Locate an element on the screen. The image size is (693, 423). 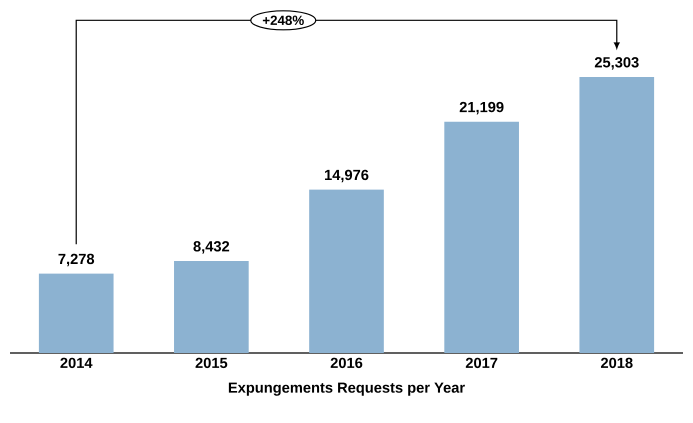
x-tick-label: 2016 is located at coordinates (346, 363).